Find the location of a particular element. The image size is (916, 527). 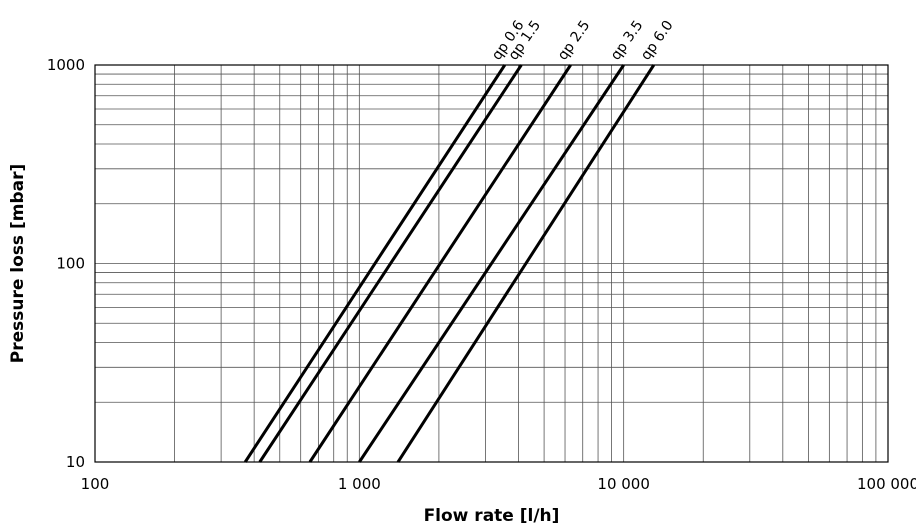

x-axis-title: Flow rate [l/h] is located at coordinates (492, 516).